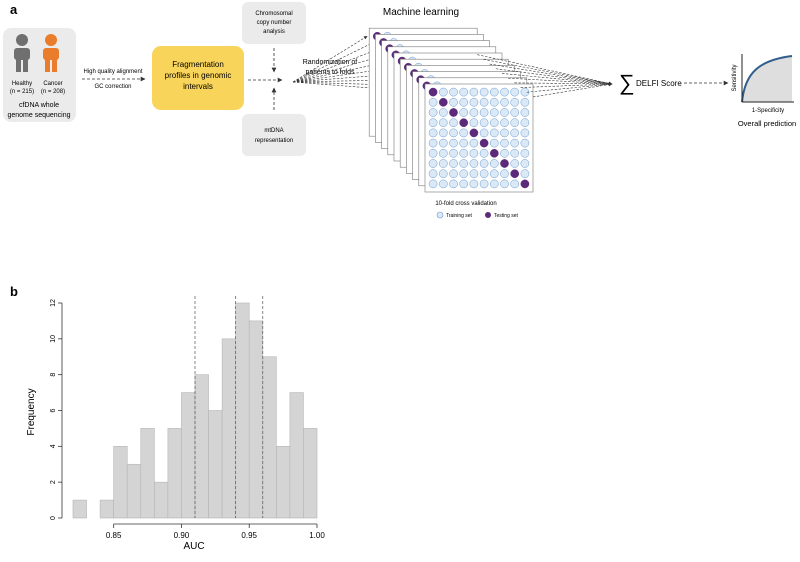 This screenshot has height=562, width=800. Describe the element at coordinates (39, 105) in the screenshot. I see `cohort-caption-line1: cfDNA whole` at that location.